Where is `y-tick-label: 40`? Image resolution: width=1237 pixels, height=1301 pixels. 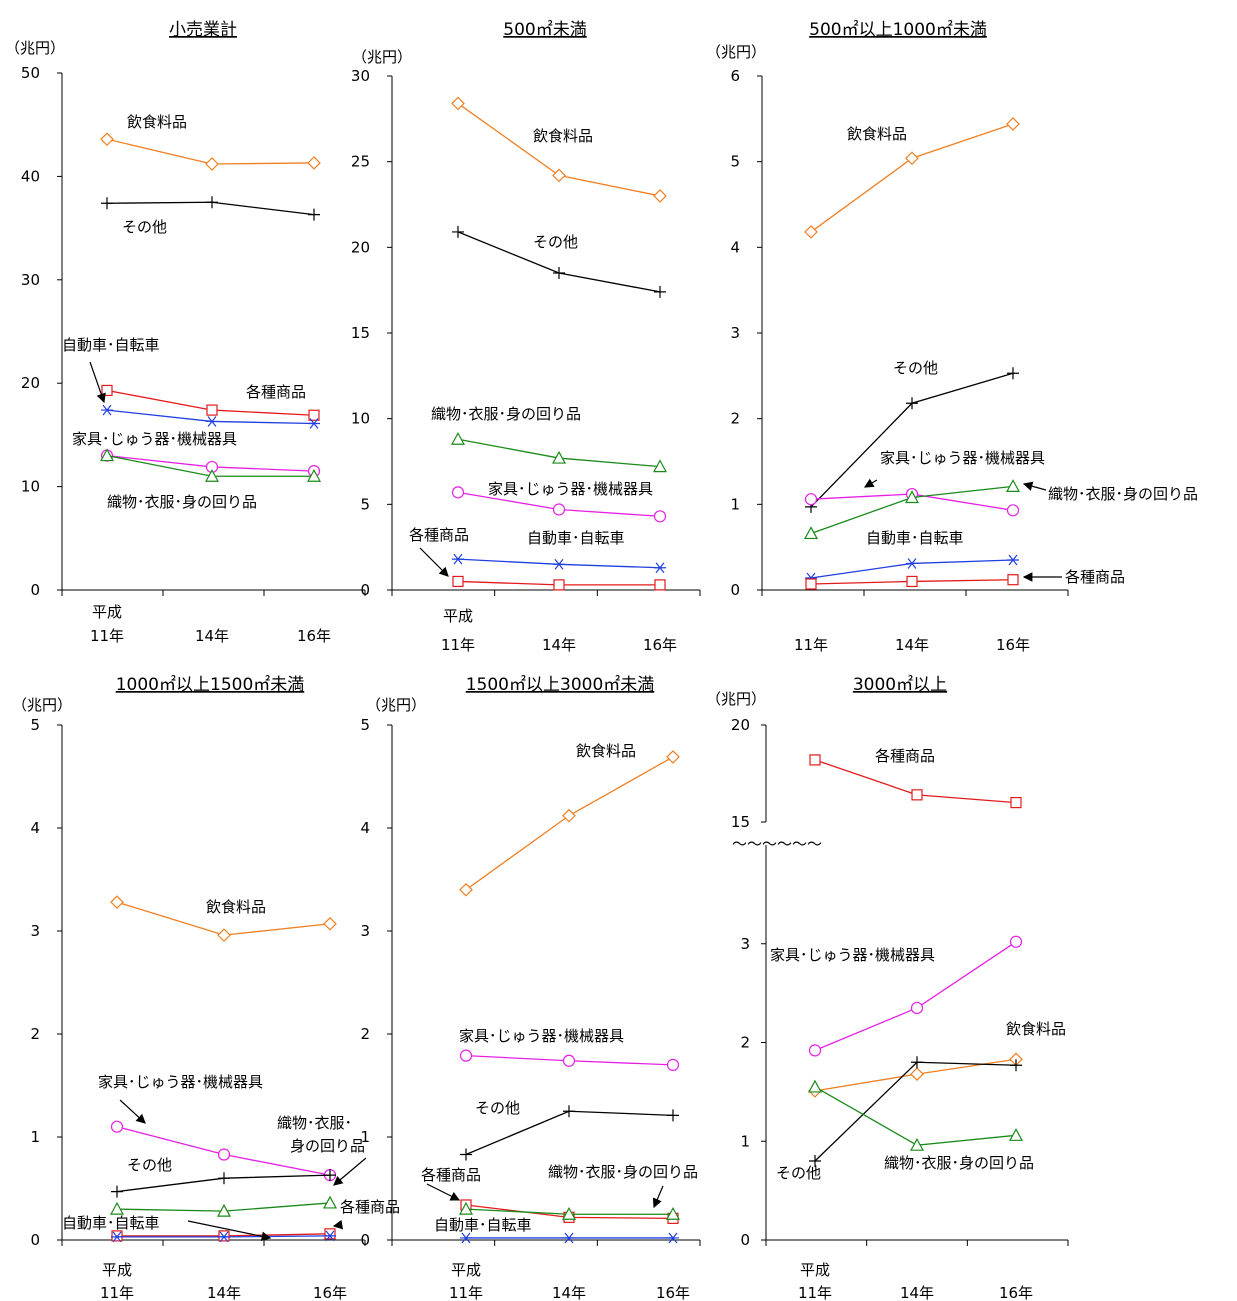 y-tick-label: 40 is located at coordinates (30, 176).